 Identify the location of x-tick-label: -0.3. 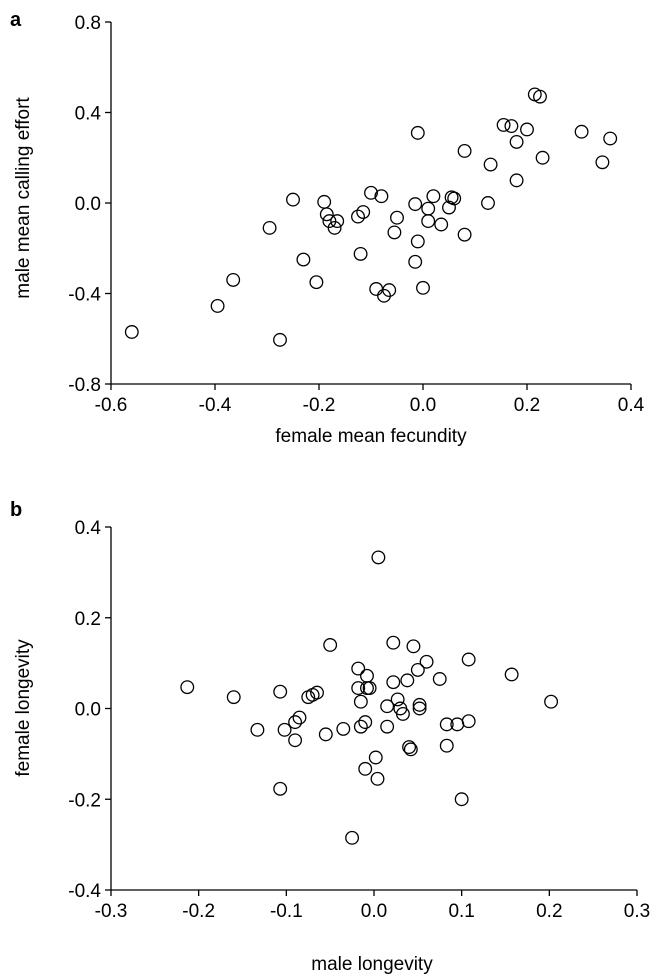
(111, 911).